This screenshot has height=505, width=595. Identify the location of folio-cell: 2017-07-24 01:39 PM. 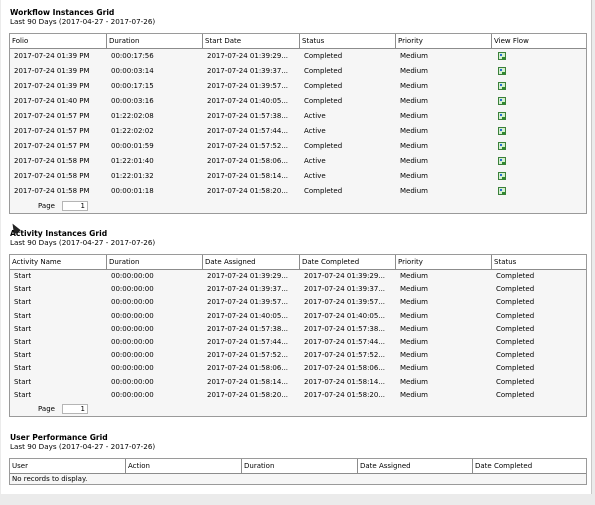
(52, 71).